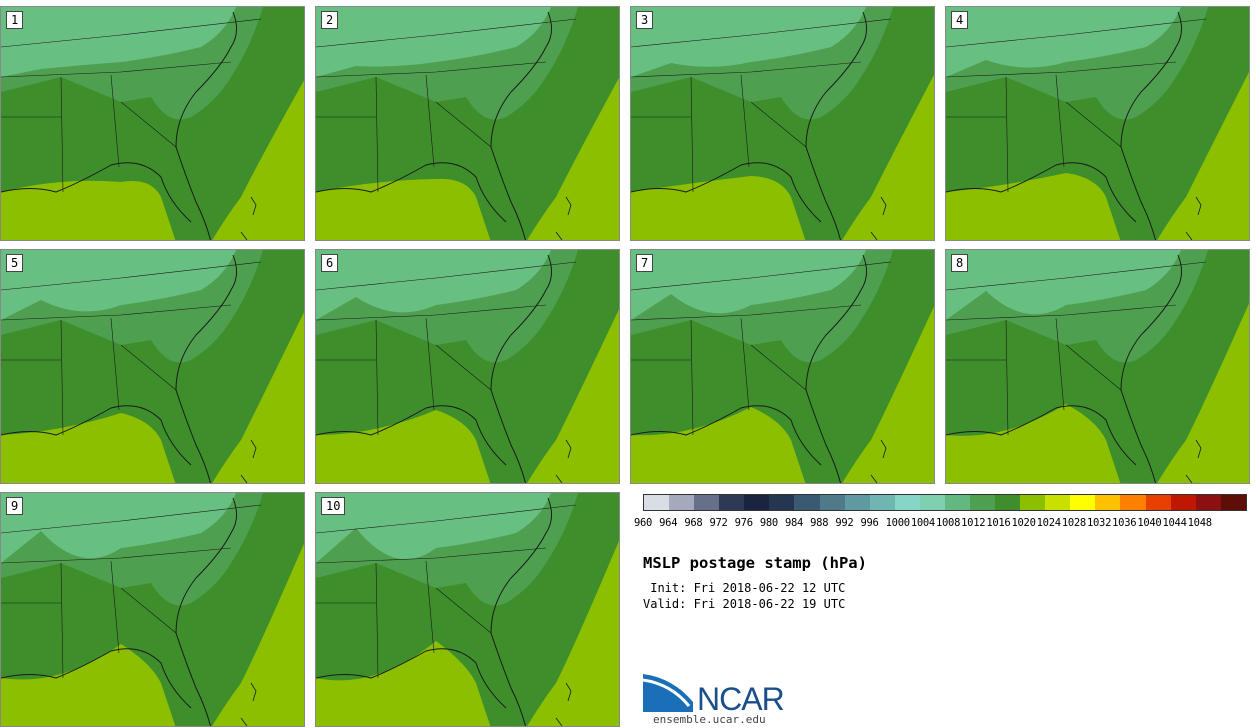  I want to click on colorbar-tick: 1008, so click(948, 523).